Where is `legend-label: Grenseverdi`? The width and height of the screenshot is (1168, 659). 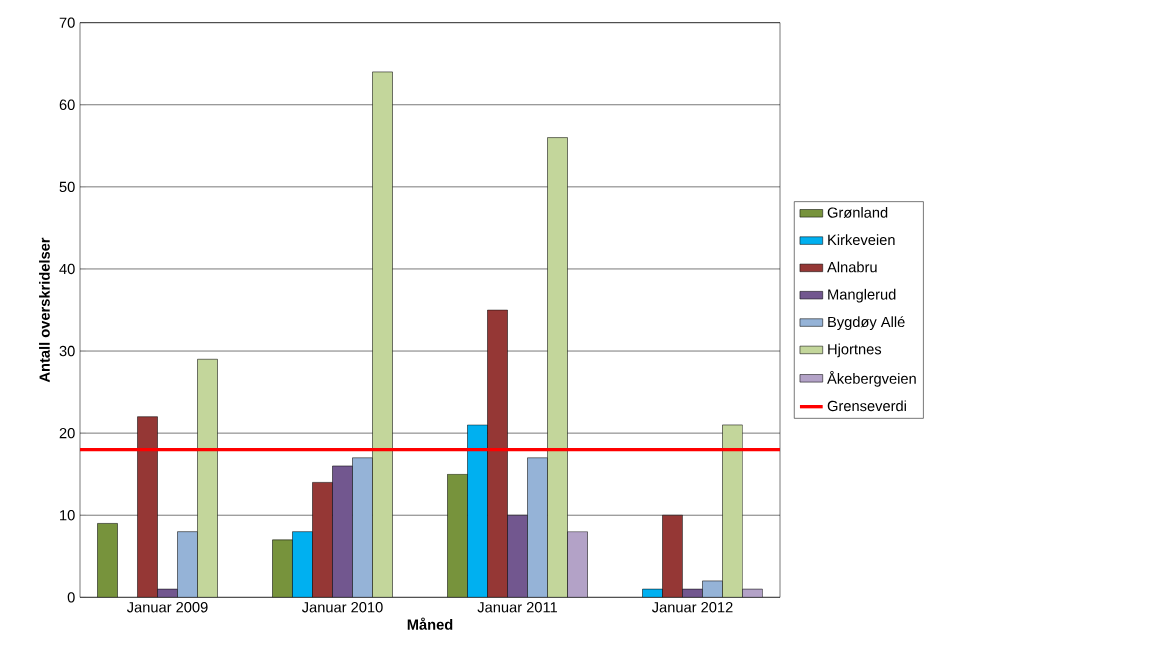 legend-label: Grenseverdi is located at coordinates (866, 406).